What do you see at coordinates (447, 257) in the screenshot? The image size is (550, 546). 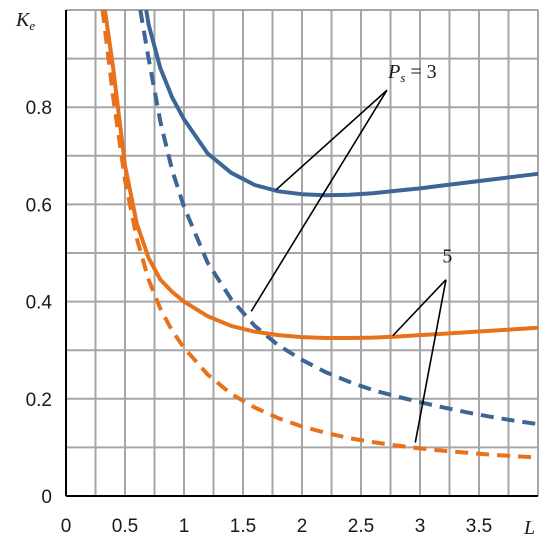 I see `annotation-label-ps5: 5` at bounding box center [447, 257].